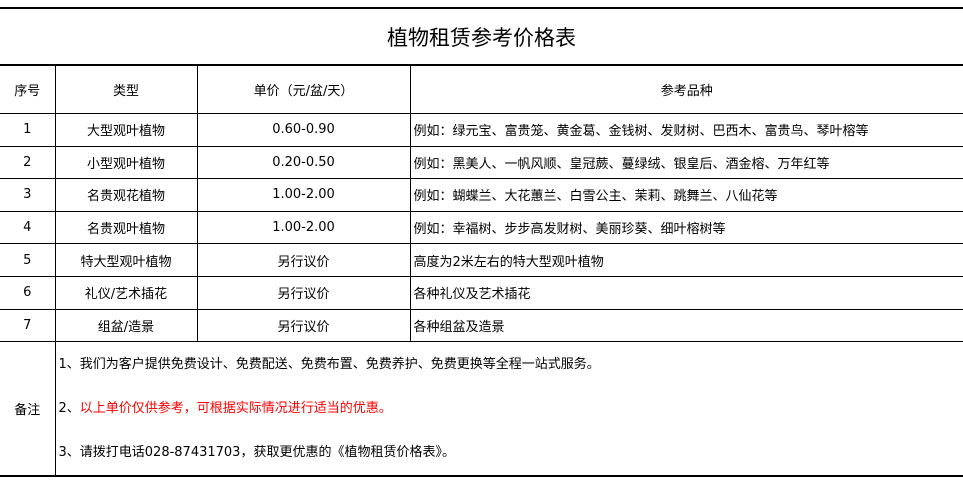  What do you see at coordinates (126, 162) in the screenshot?
I see `row-type: 小型观叶植物` at bounding box center [126, 162].